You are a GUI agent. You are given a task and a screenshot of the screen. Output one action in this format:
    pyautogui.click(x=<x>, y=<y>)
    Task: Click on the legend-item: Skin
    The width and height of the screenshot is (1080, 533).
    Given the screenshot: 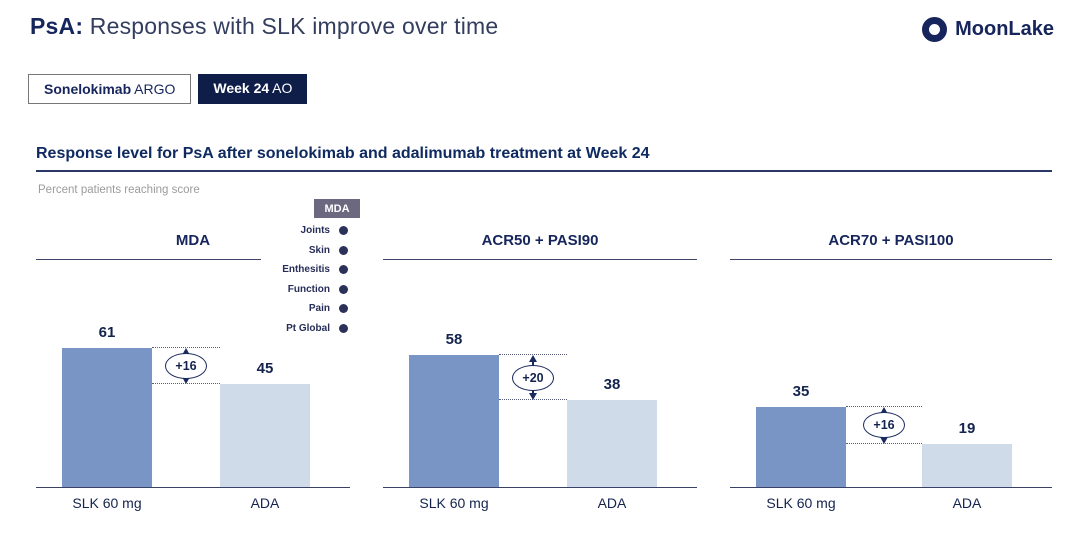 What is the action you would take?
    pyautogui.click(x=311, y=251)
    